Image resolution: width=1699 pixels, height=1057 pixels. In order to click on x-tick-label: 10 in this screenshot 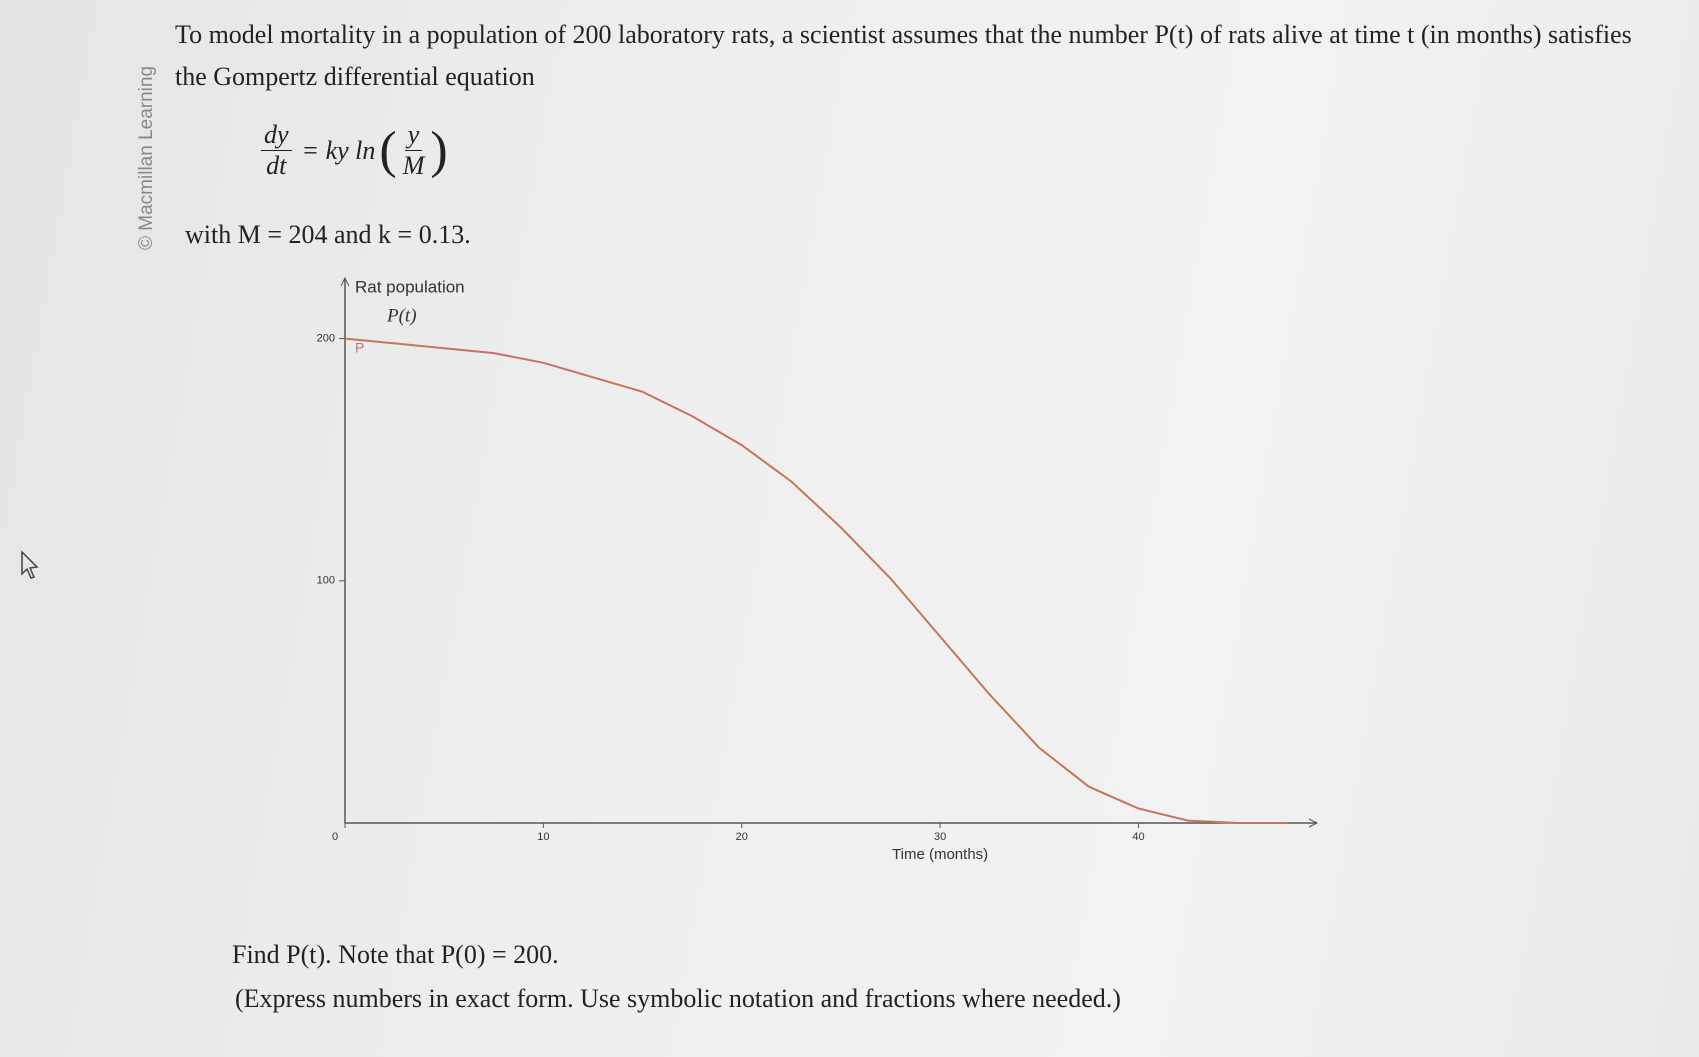, I will do `click(543, 837)`.